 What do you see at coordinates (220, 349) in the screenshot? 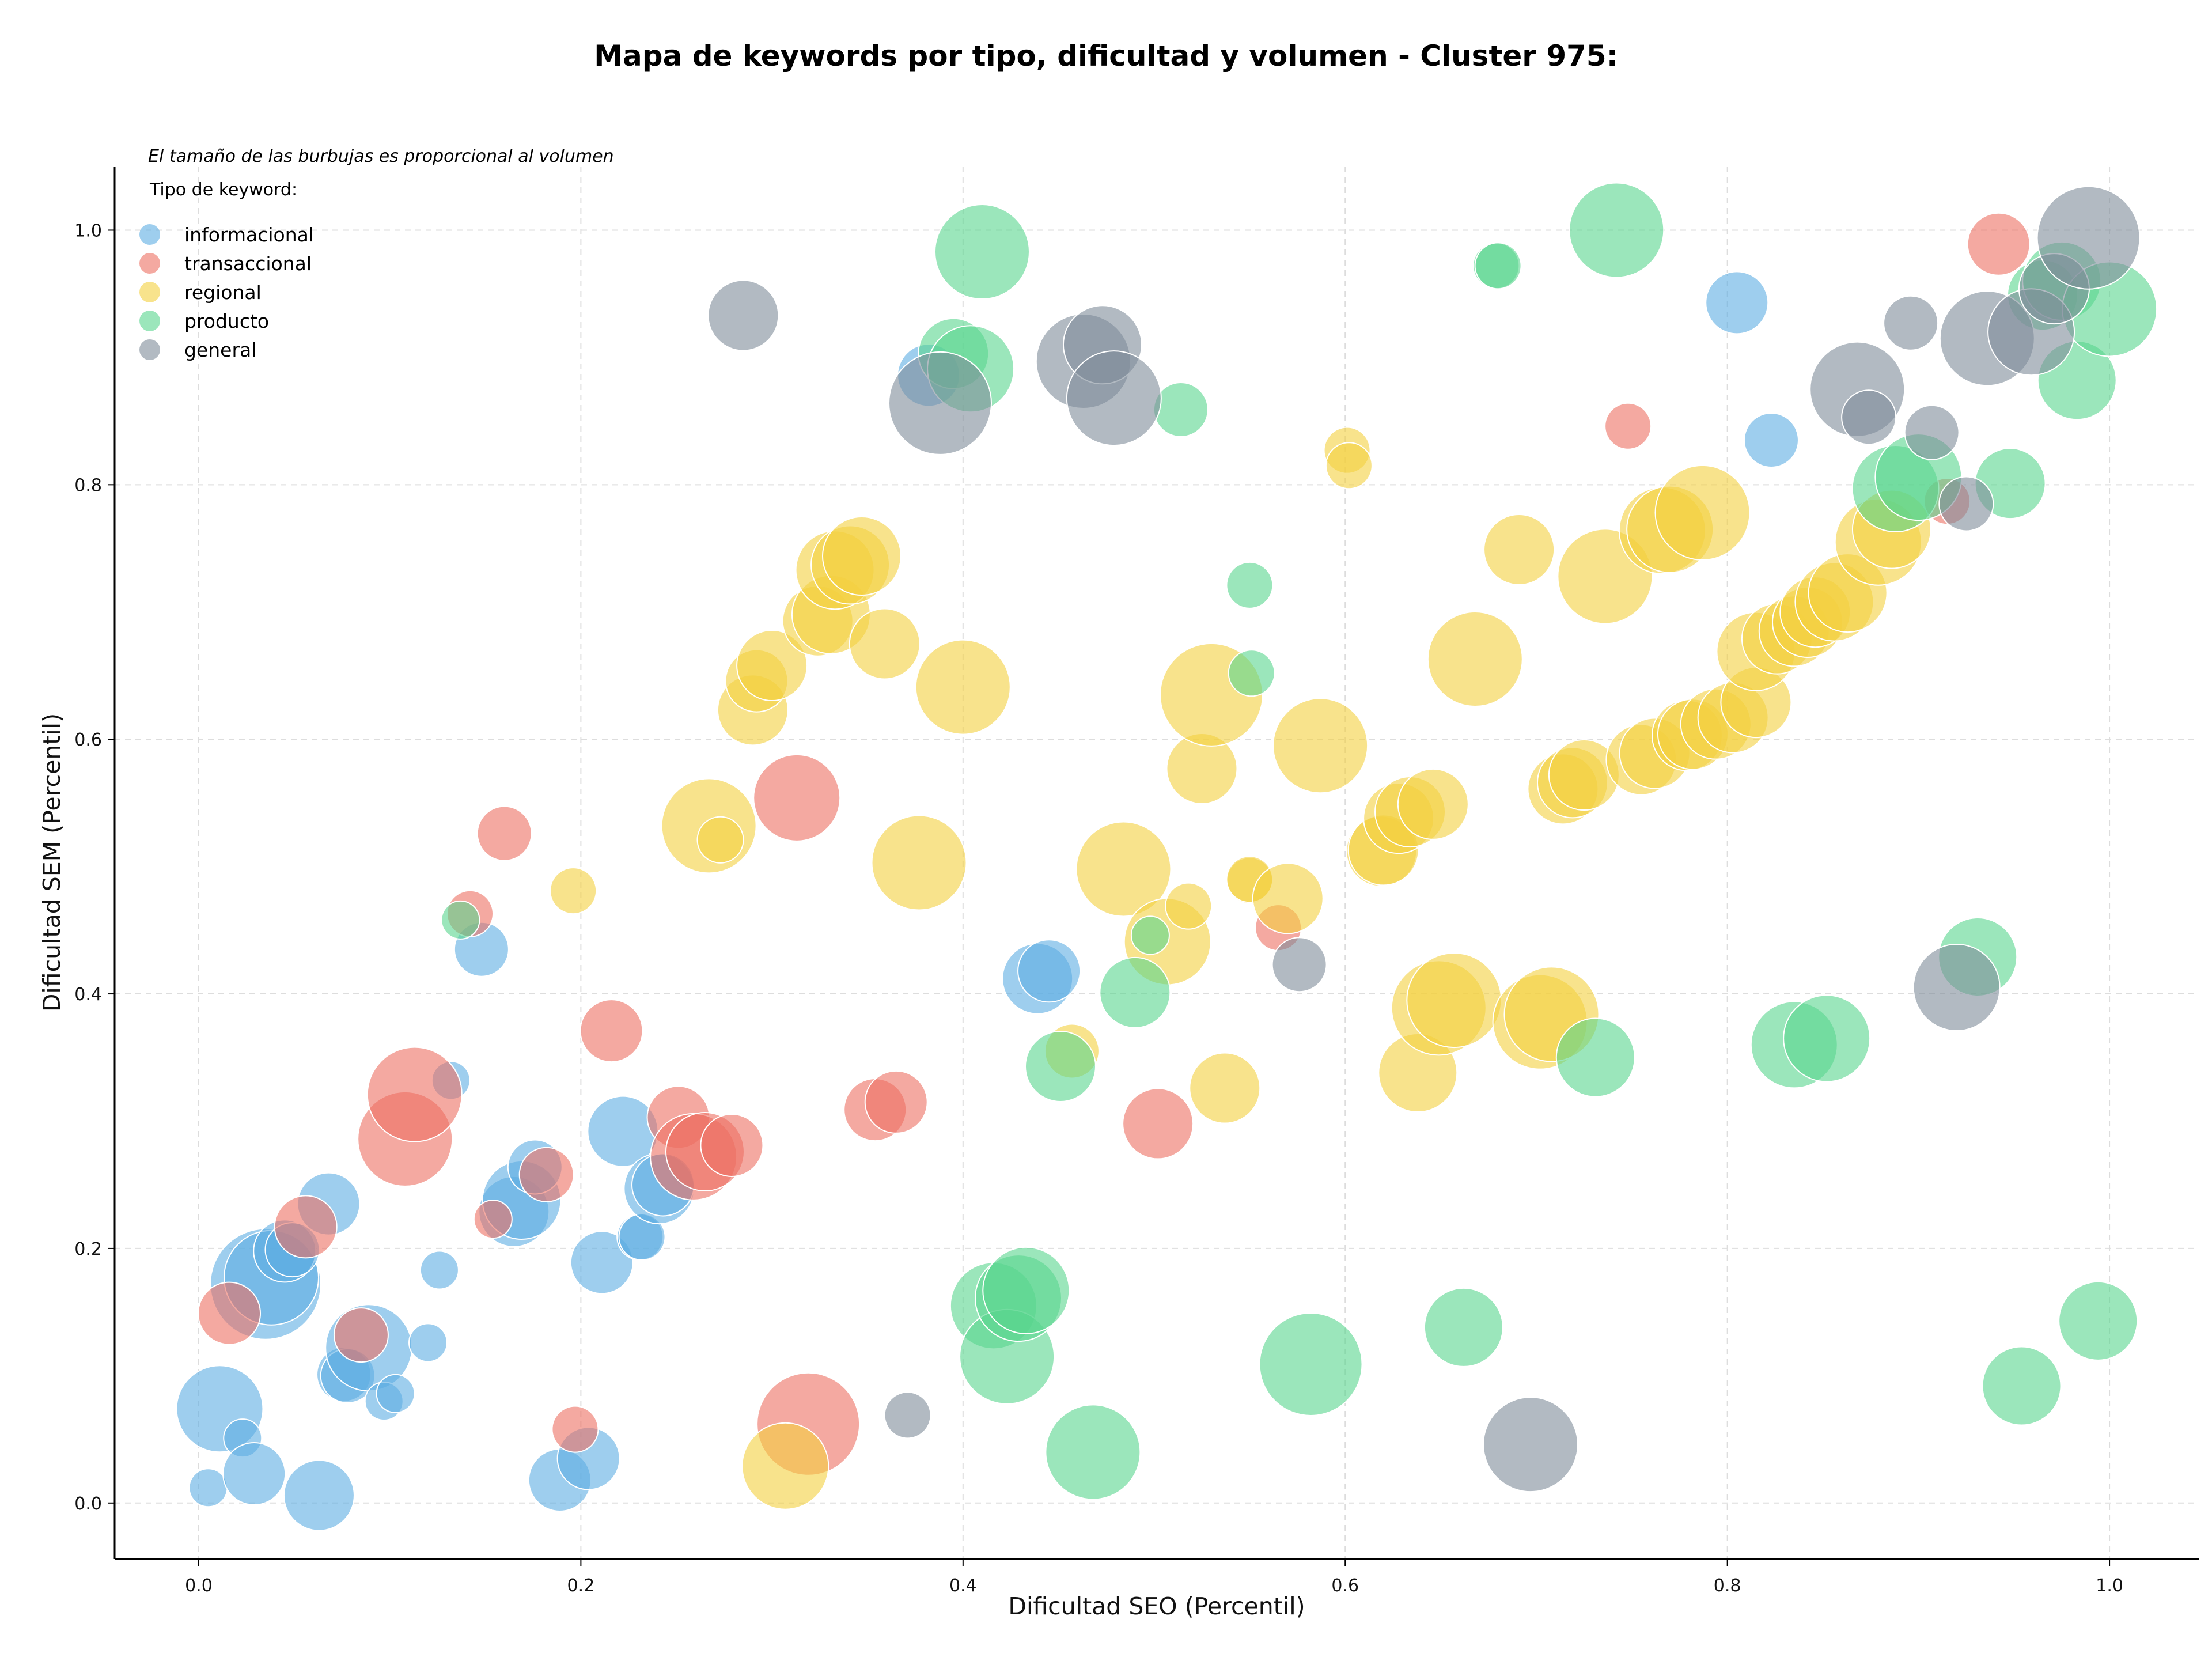
I see `legend-label-general: general` at bounding box center [220, 349].